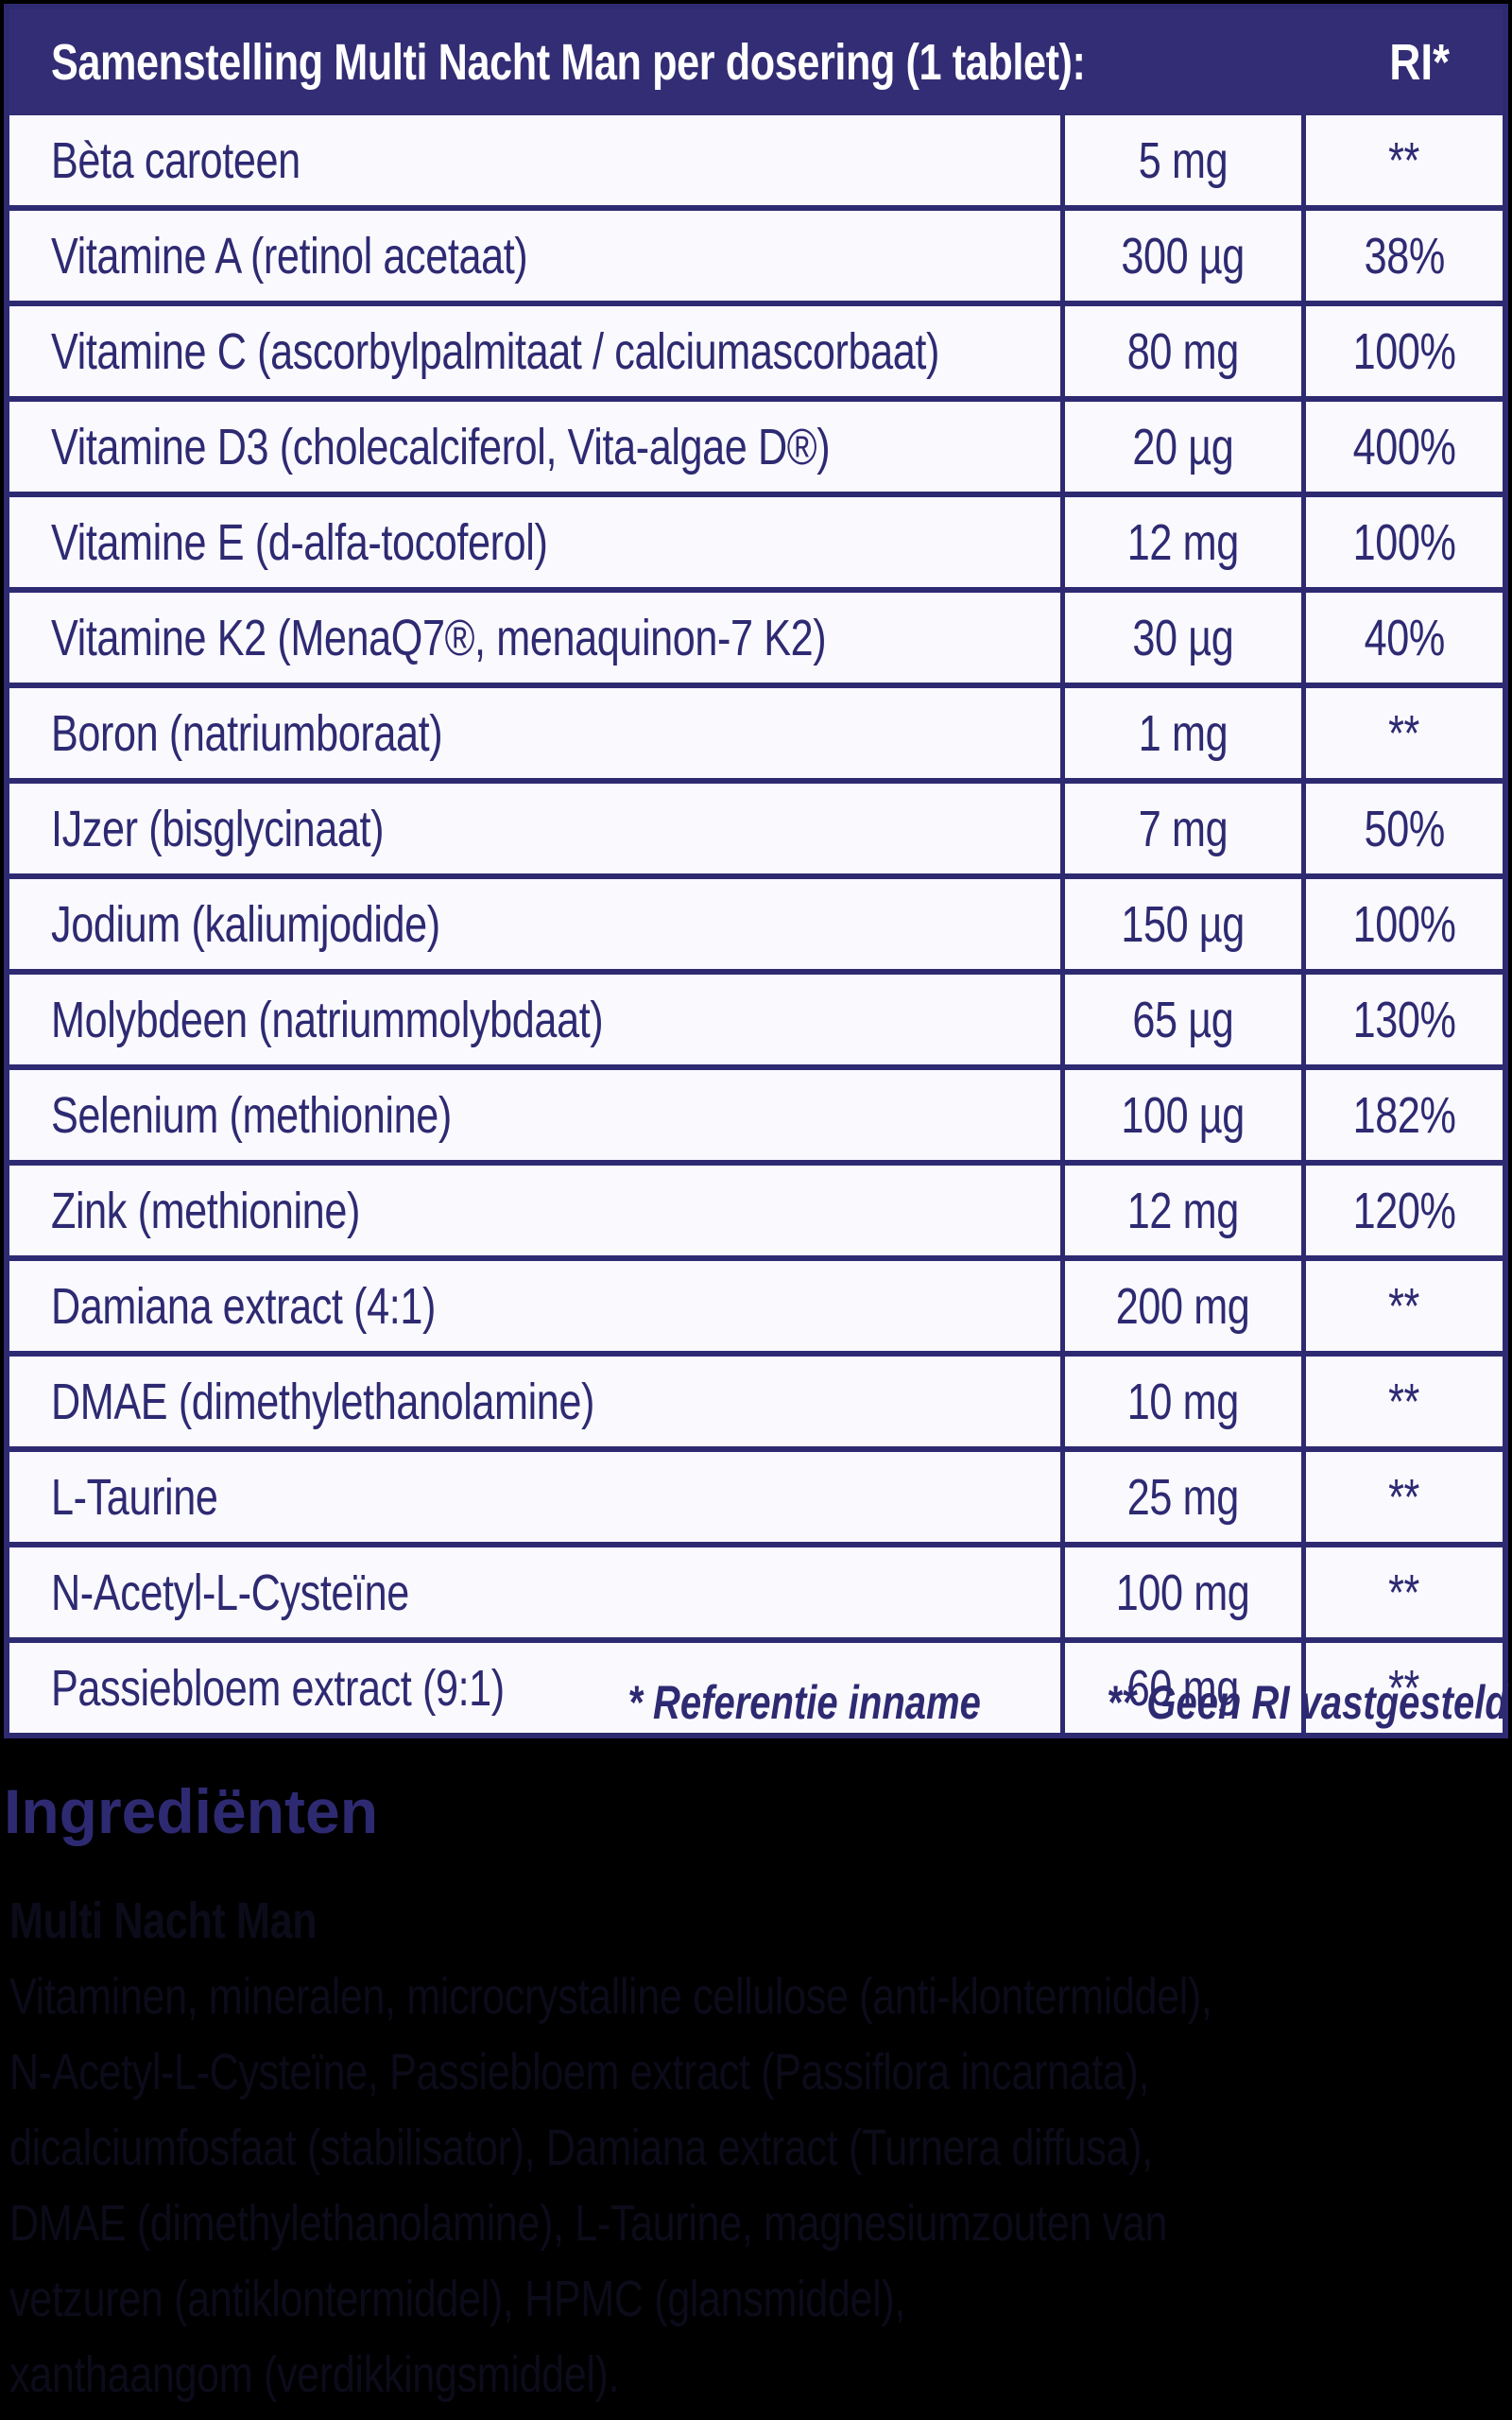 The width and height of the screenshot is (1512, 2420). I want to click on ingredient-name-cell: Damiana extract (4:1), so click(243, 1306).